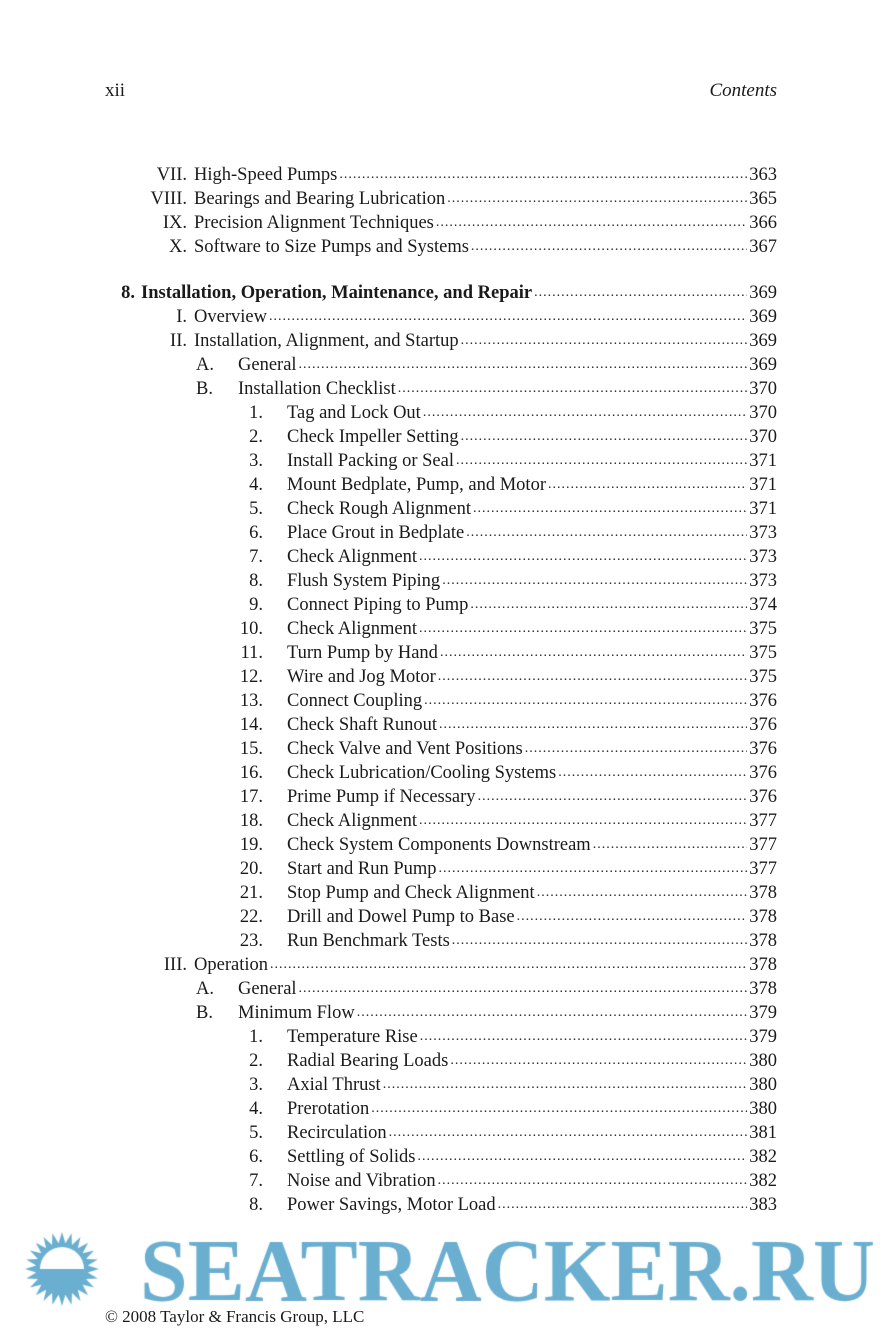 The width and height of the screenshot is (882, 1332). What do you see at coordinates (361, 677) in the screenshot?
I see `toc-entry-title: Wire and Jog Motor` at bounding box center [361, 677].